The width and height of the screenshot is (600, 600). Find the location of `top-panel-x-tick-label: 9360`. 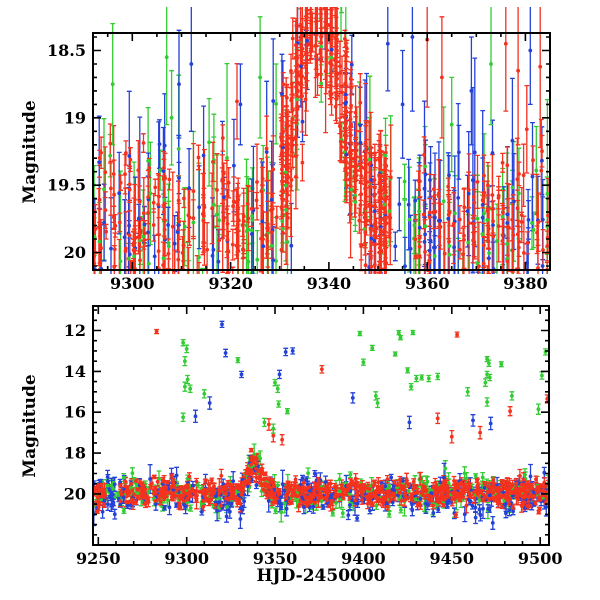

top-panel-x-tick-label: 9360 is located at coordinates (427, 283).